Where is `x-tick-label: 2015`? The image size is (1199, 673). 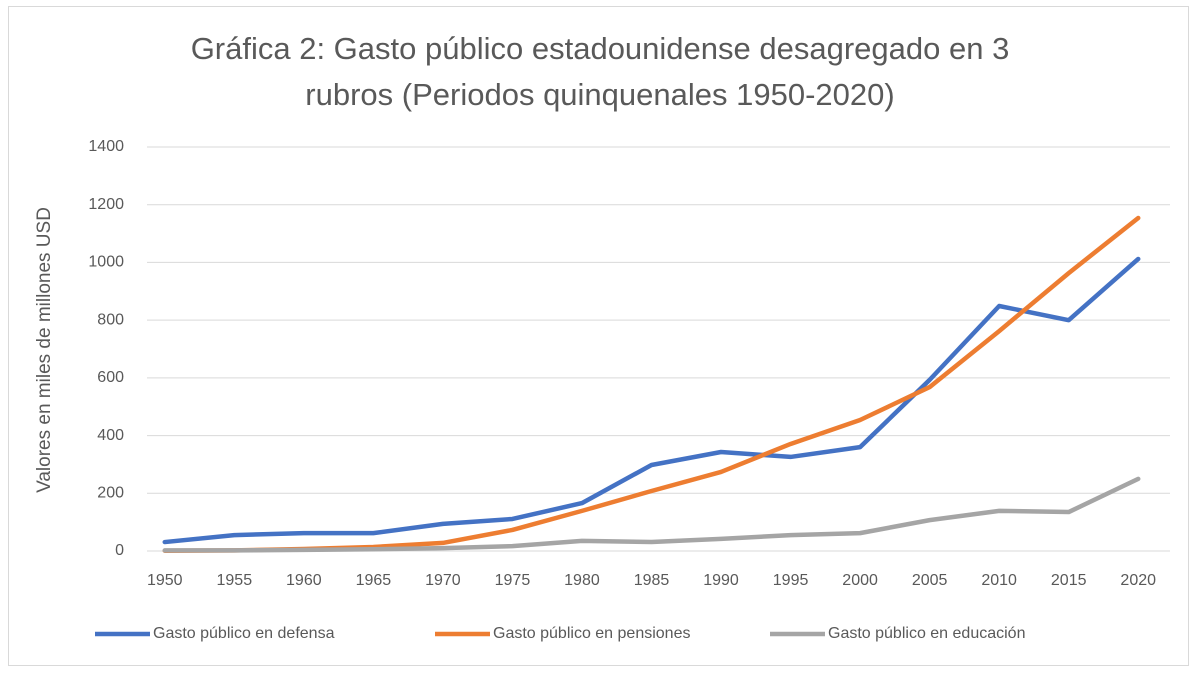 x-tick-label: 2015 is located at coordinates (1069, 580).